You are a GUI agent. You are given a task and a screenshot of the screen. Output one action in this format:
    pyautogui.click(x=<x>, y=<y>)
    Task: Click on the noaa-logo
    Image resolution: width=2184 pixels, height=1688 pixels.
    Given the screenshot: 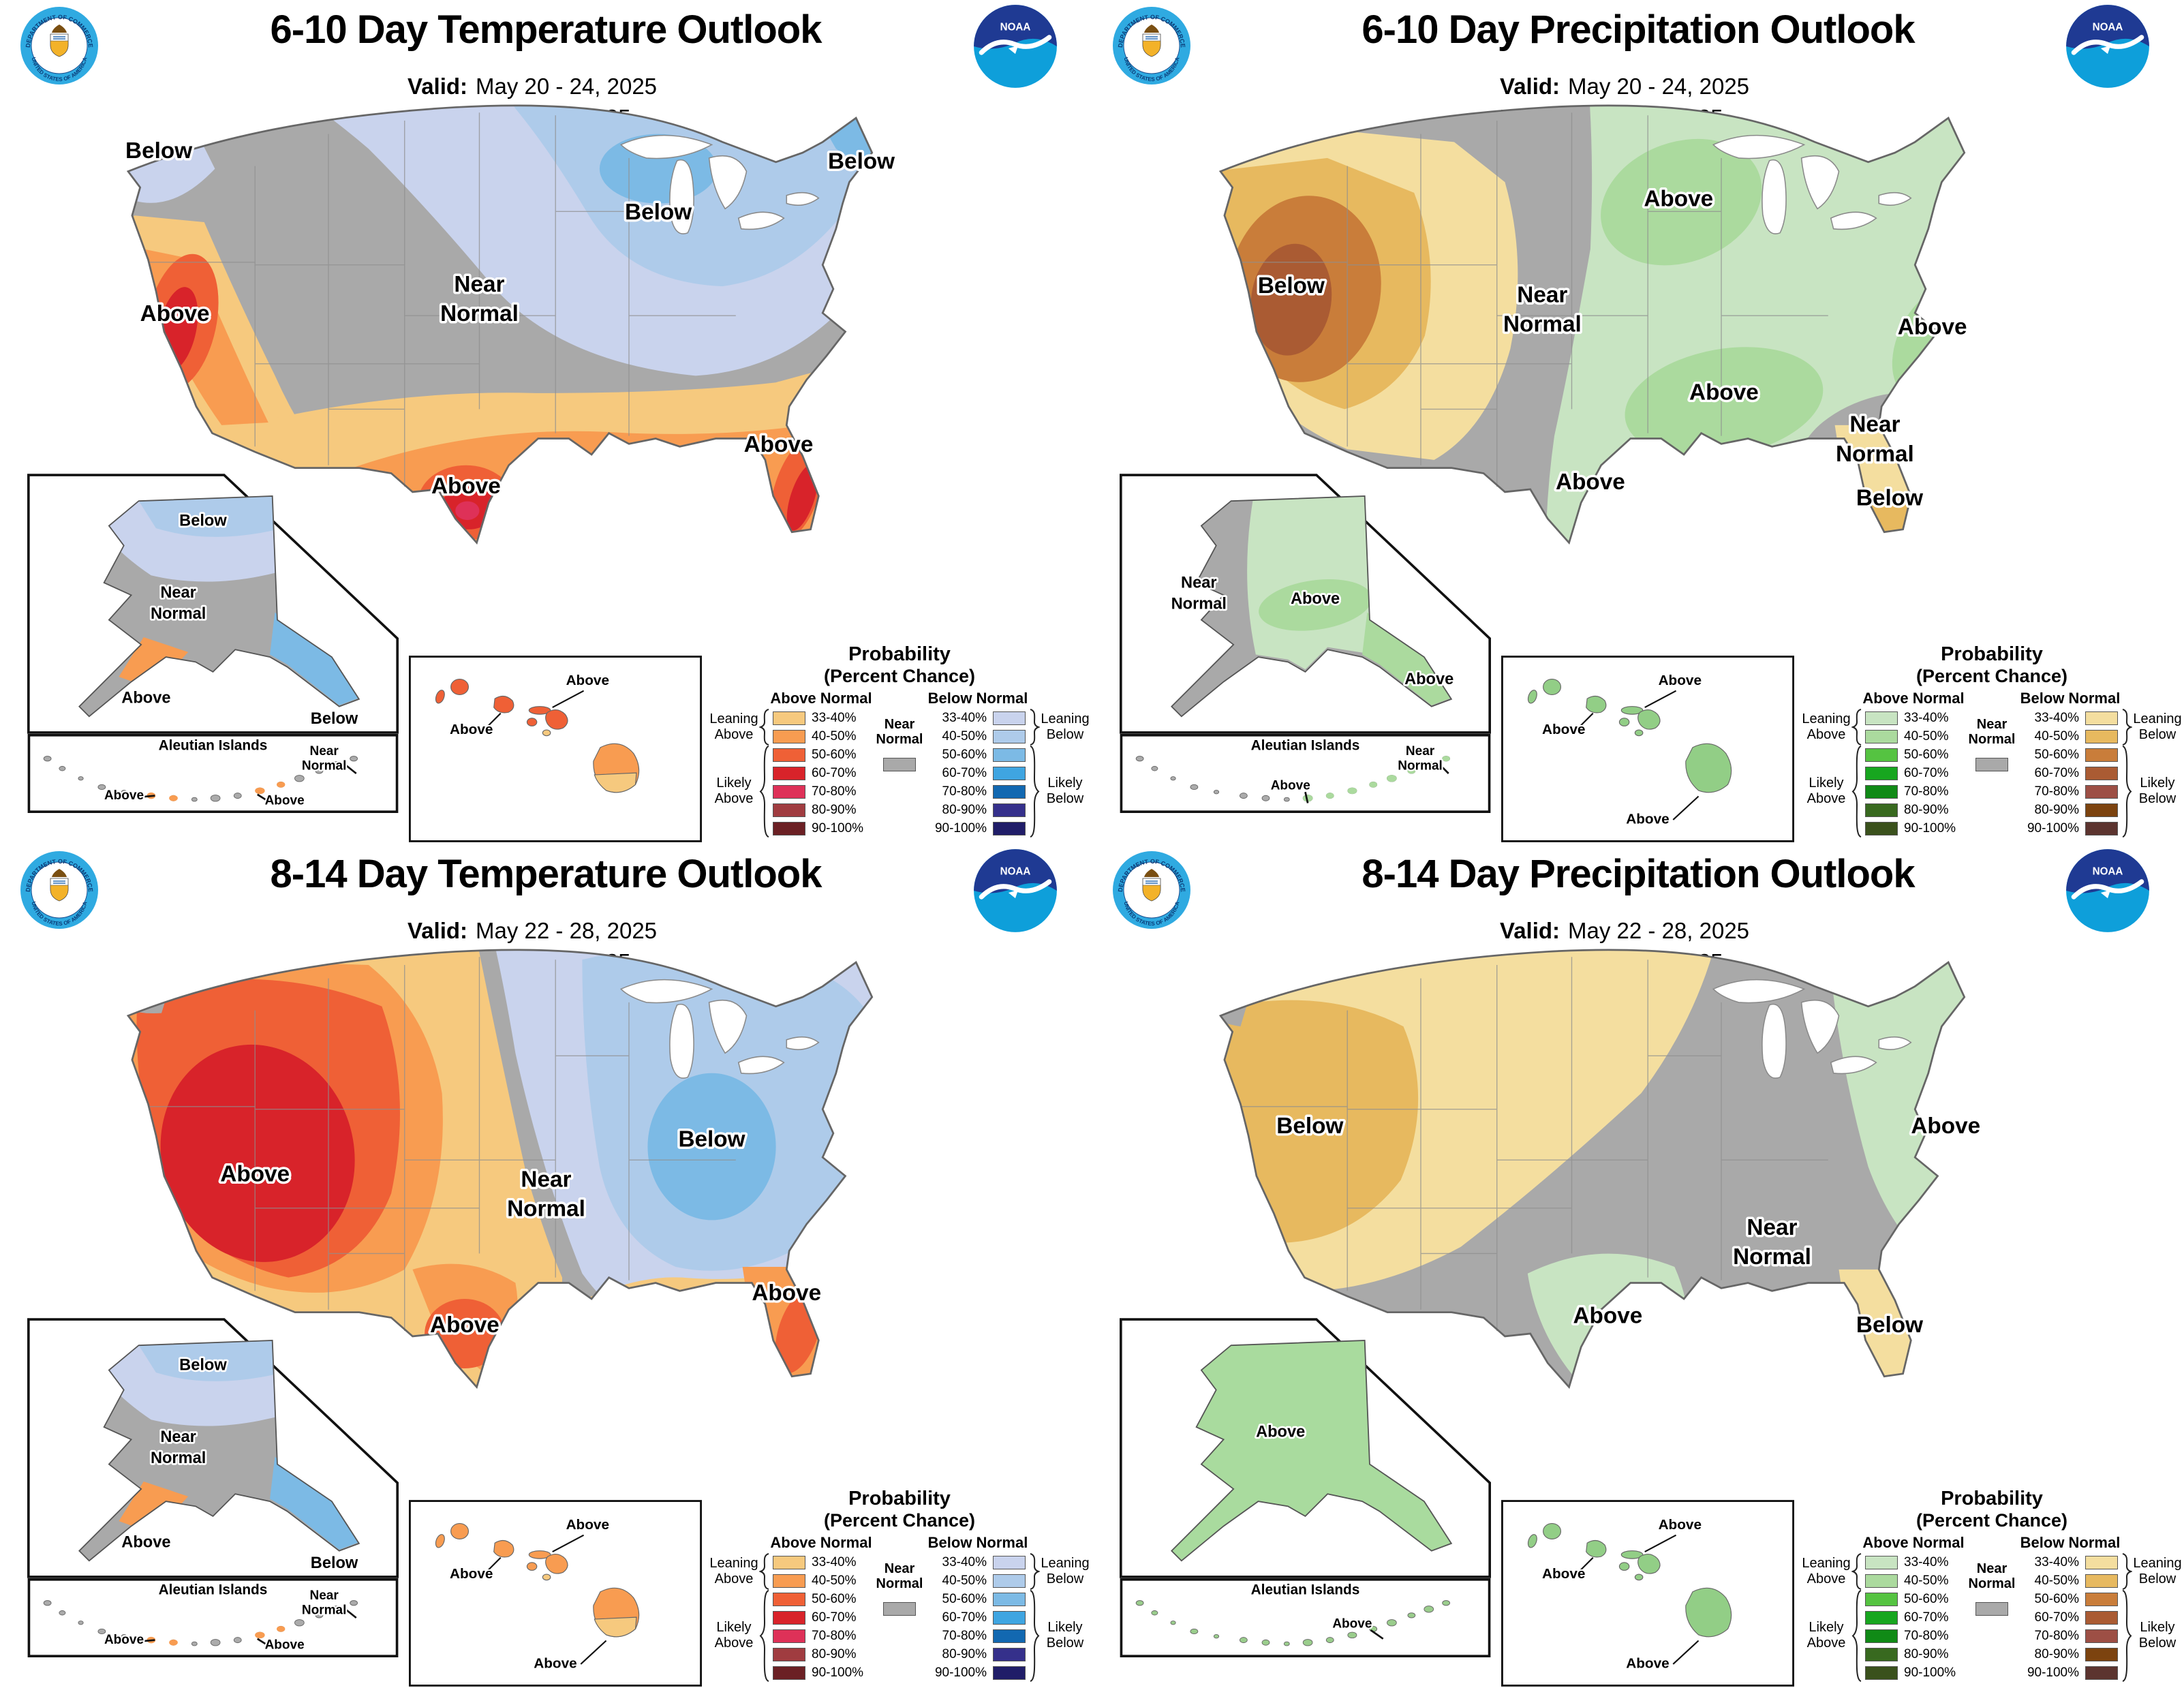 What is the action you would take?
    pyautogui.click(x=2108, y=890)
    